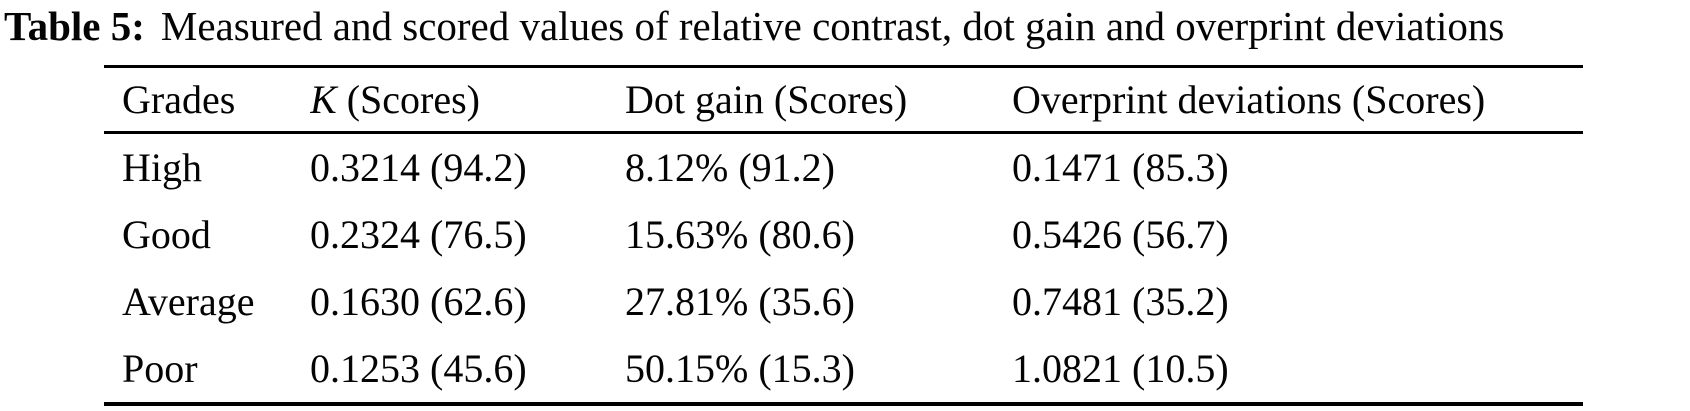 Image resolution: width=1690 pixels, height=411 pixels. I want to click on overprint-cell: 0.5426 (56.7), so click(1120, 234).